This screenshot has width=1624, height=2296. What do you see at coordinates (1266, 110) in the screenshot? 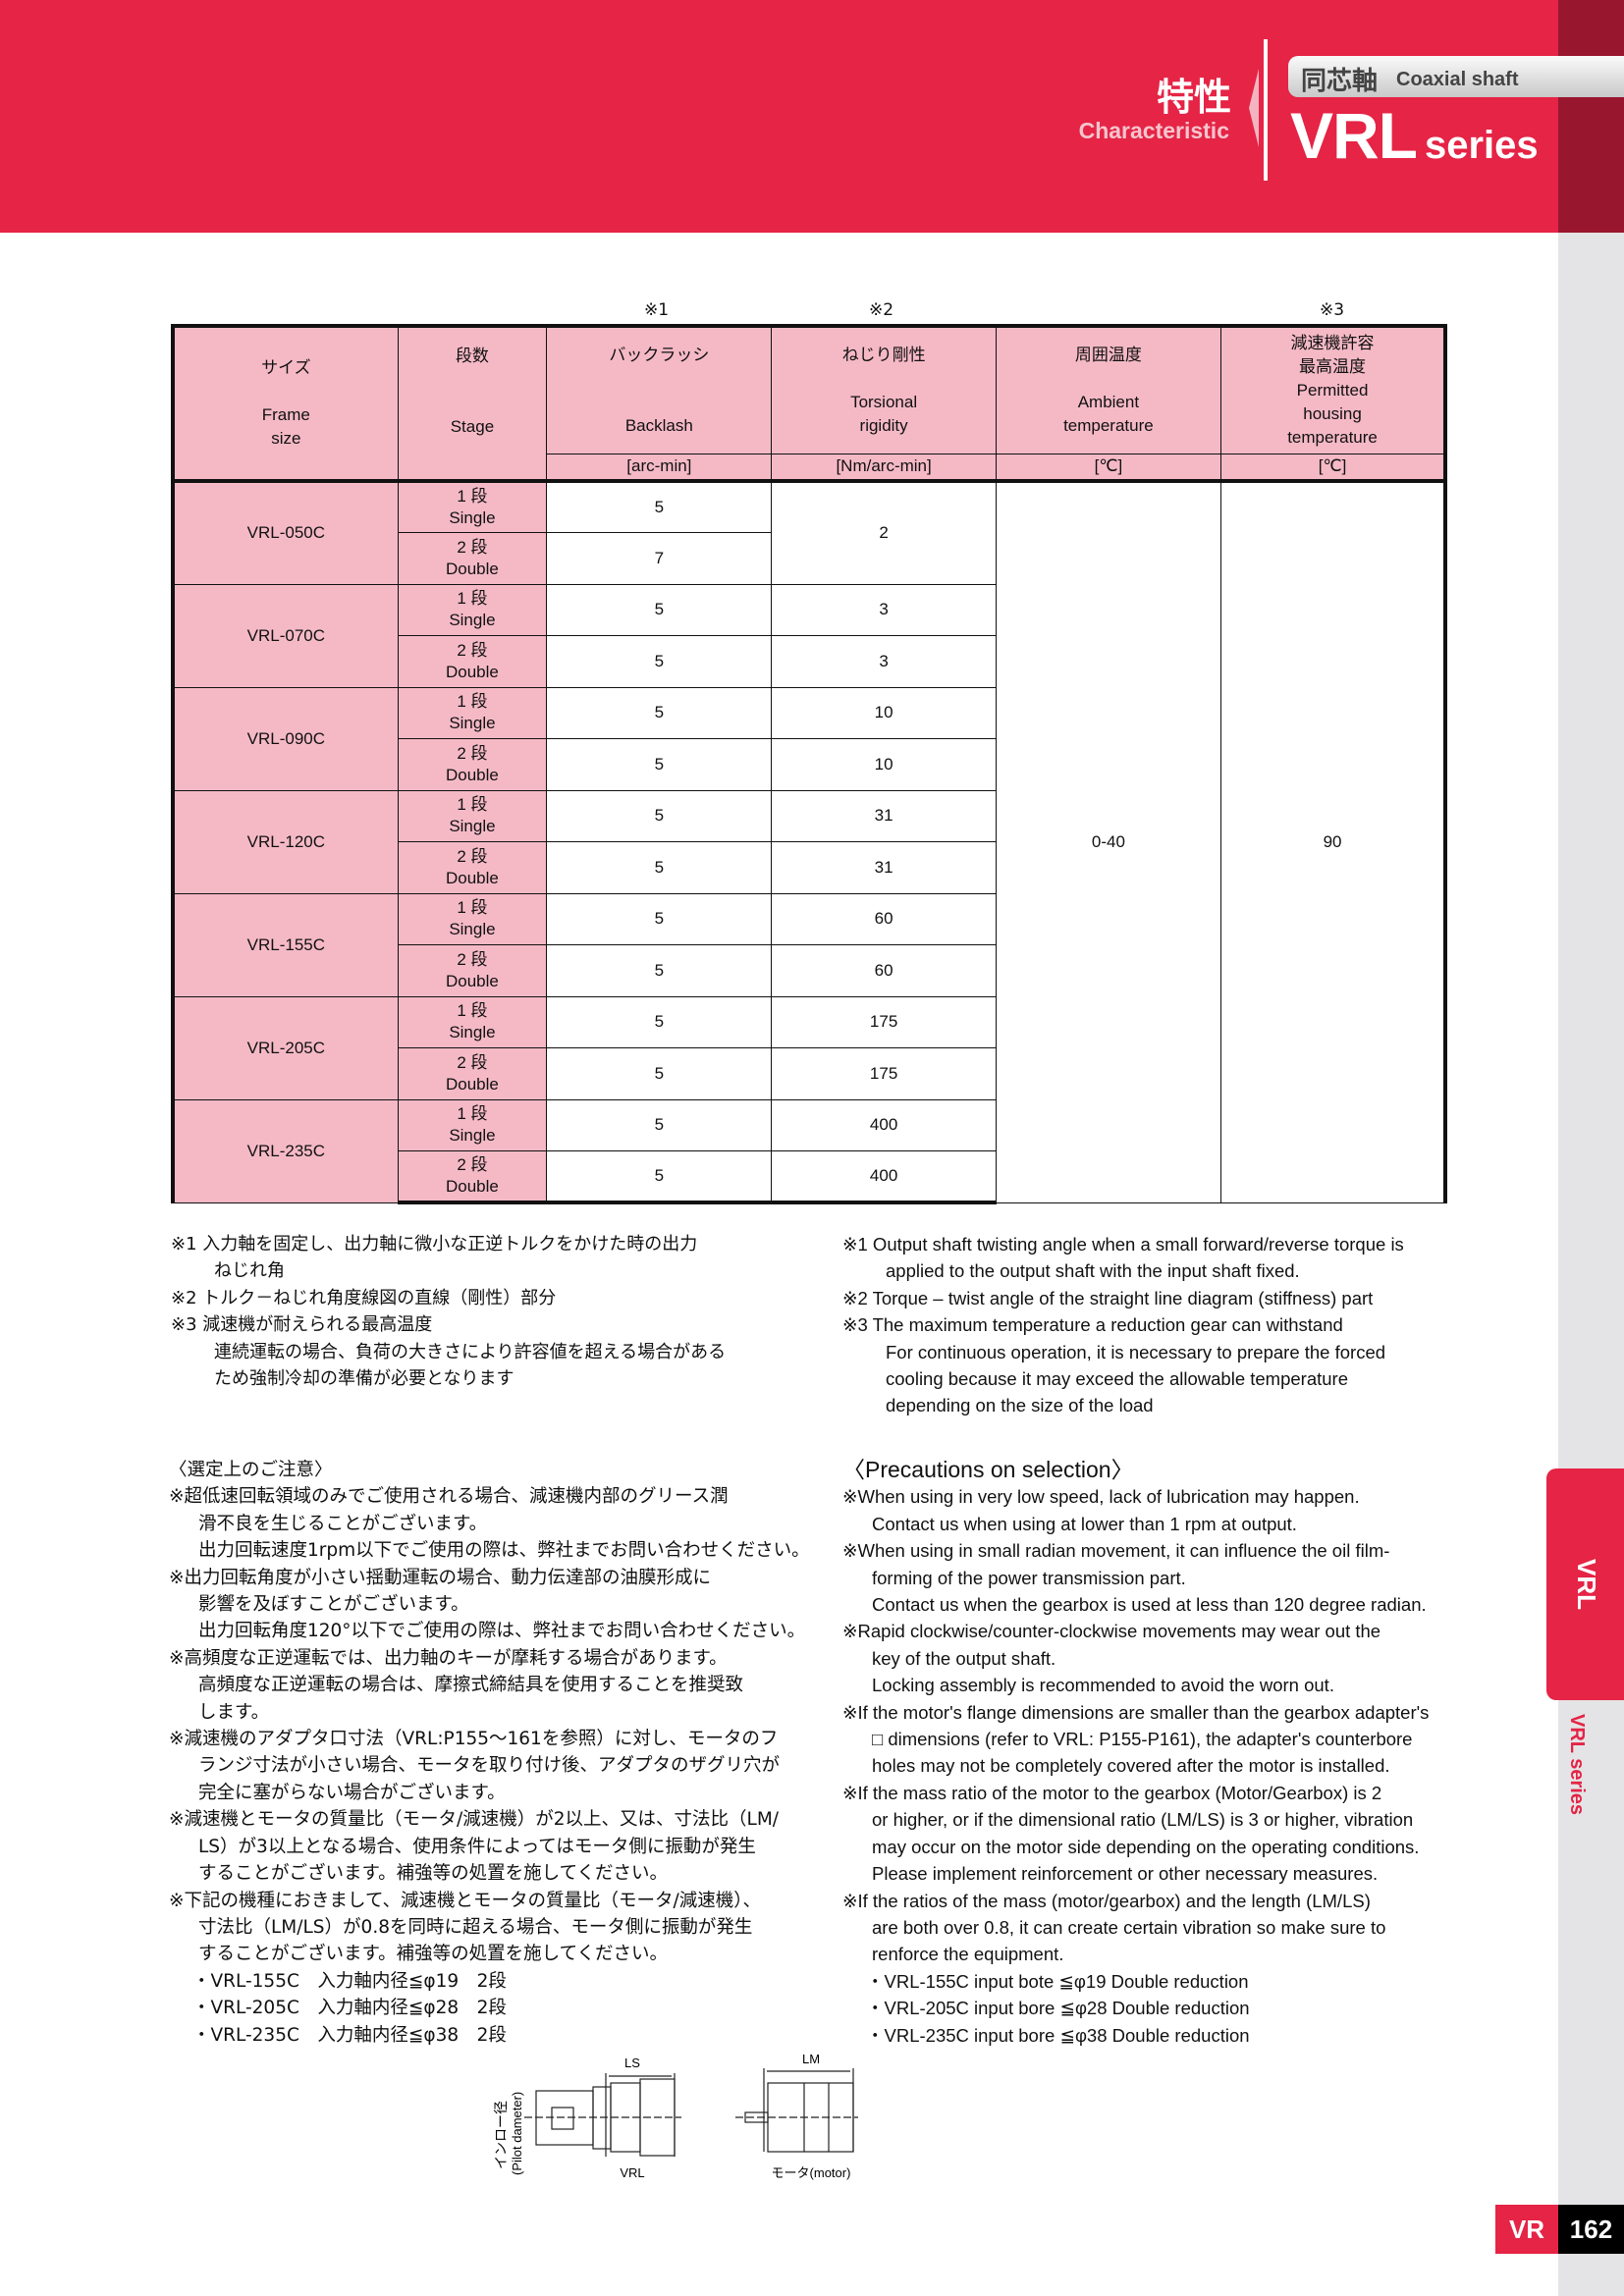
I see `divider` at bounding box center [1266, 110].